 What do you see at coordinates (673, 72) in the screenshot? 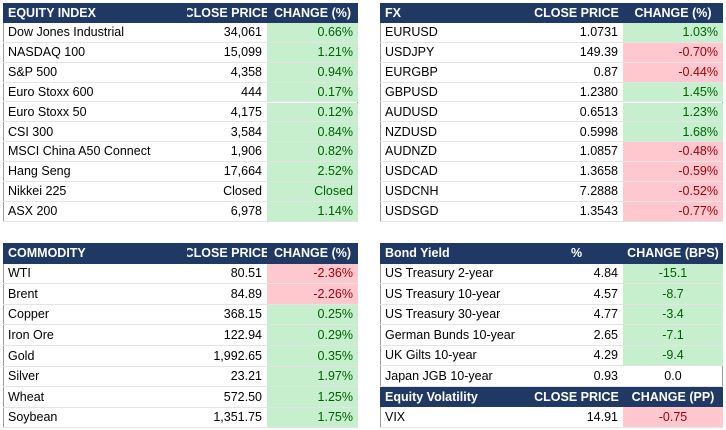
I see `change-value: -0.44%` at bounding box center [673, 72].